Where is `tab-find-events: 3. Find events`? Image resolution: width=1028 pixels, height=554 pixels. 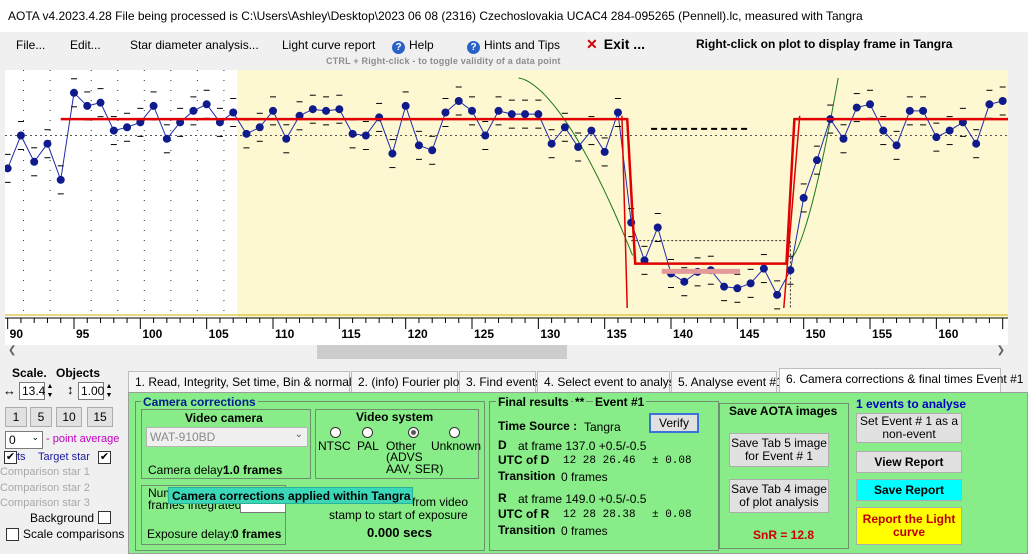 tab-find-events: 3. Find events is located at coordinates (500, 382).